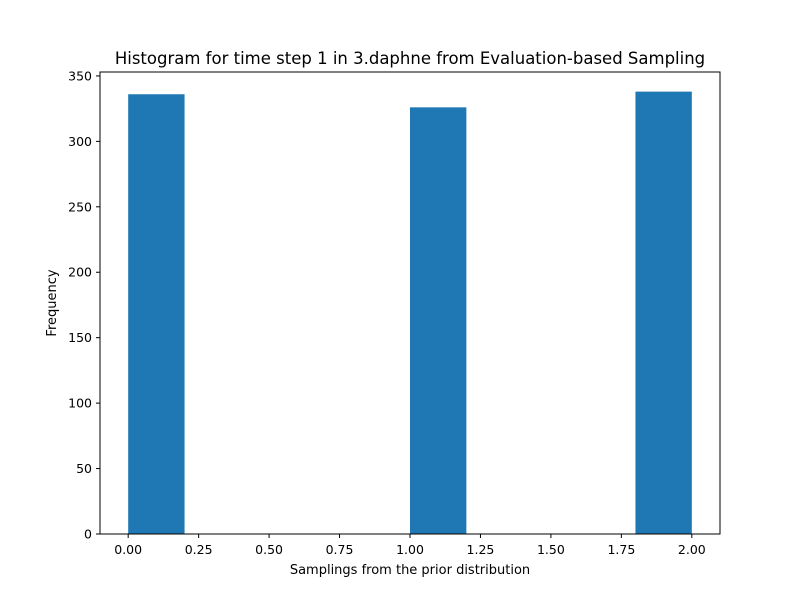 This screenshot has height=604, width=800. What do you see at coordinates (199, 549) in the screenshot?
I see `x-tick-label: 0.25` at bounding box center [199, 549].